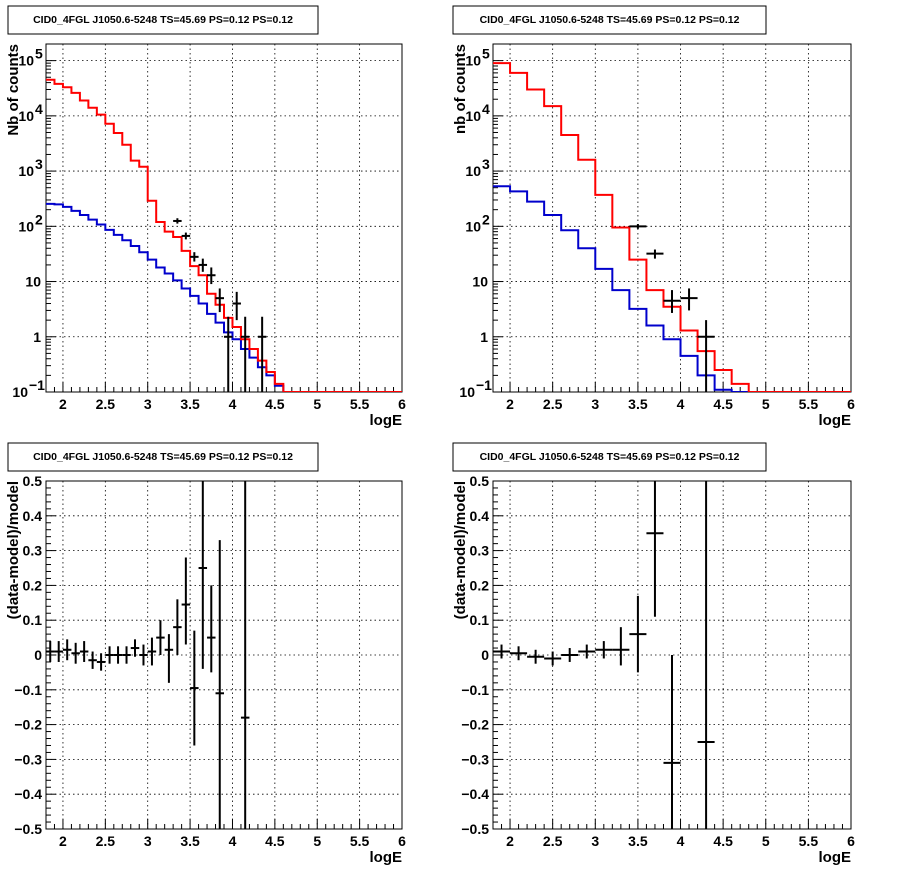 The height and width of the screenshot is (875, 898). I want to click on y-tick-label: 0.5, so click(480, 481).